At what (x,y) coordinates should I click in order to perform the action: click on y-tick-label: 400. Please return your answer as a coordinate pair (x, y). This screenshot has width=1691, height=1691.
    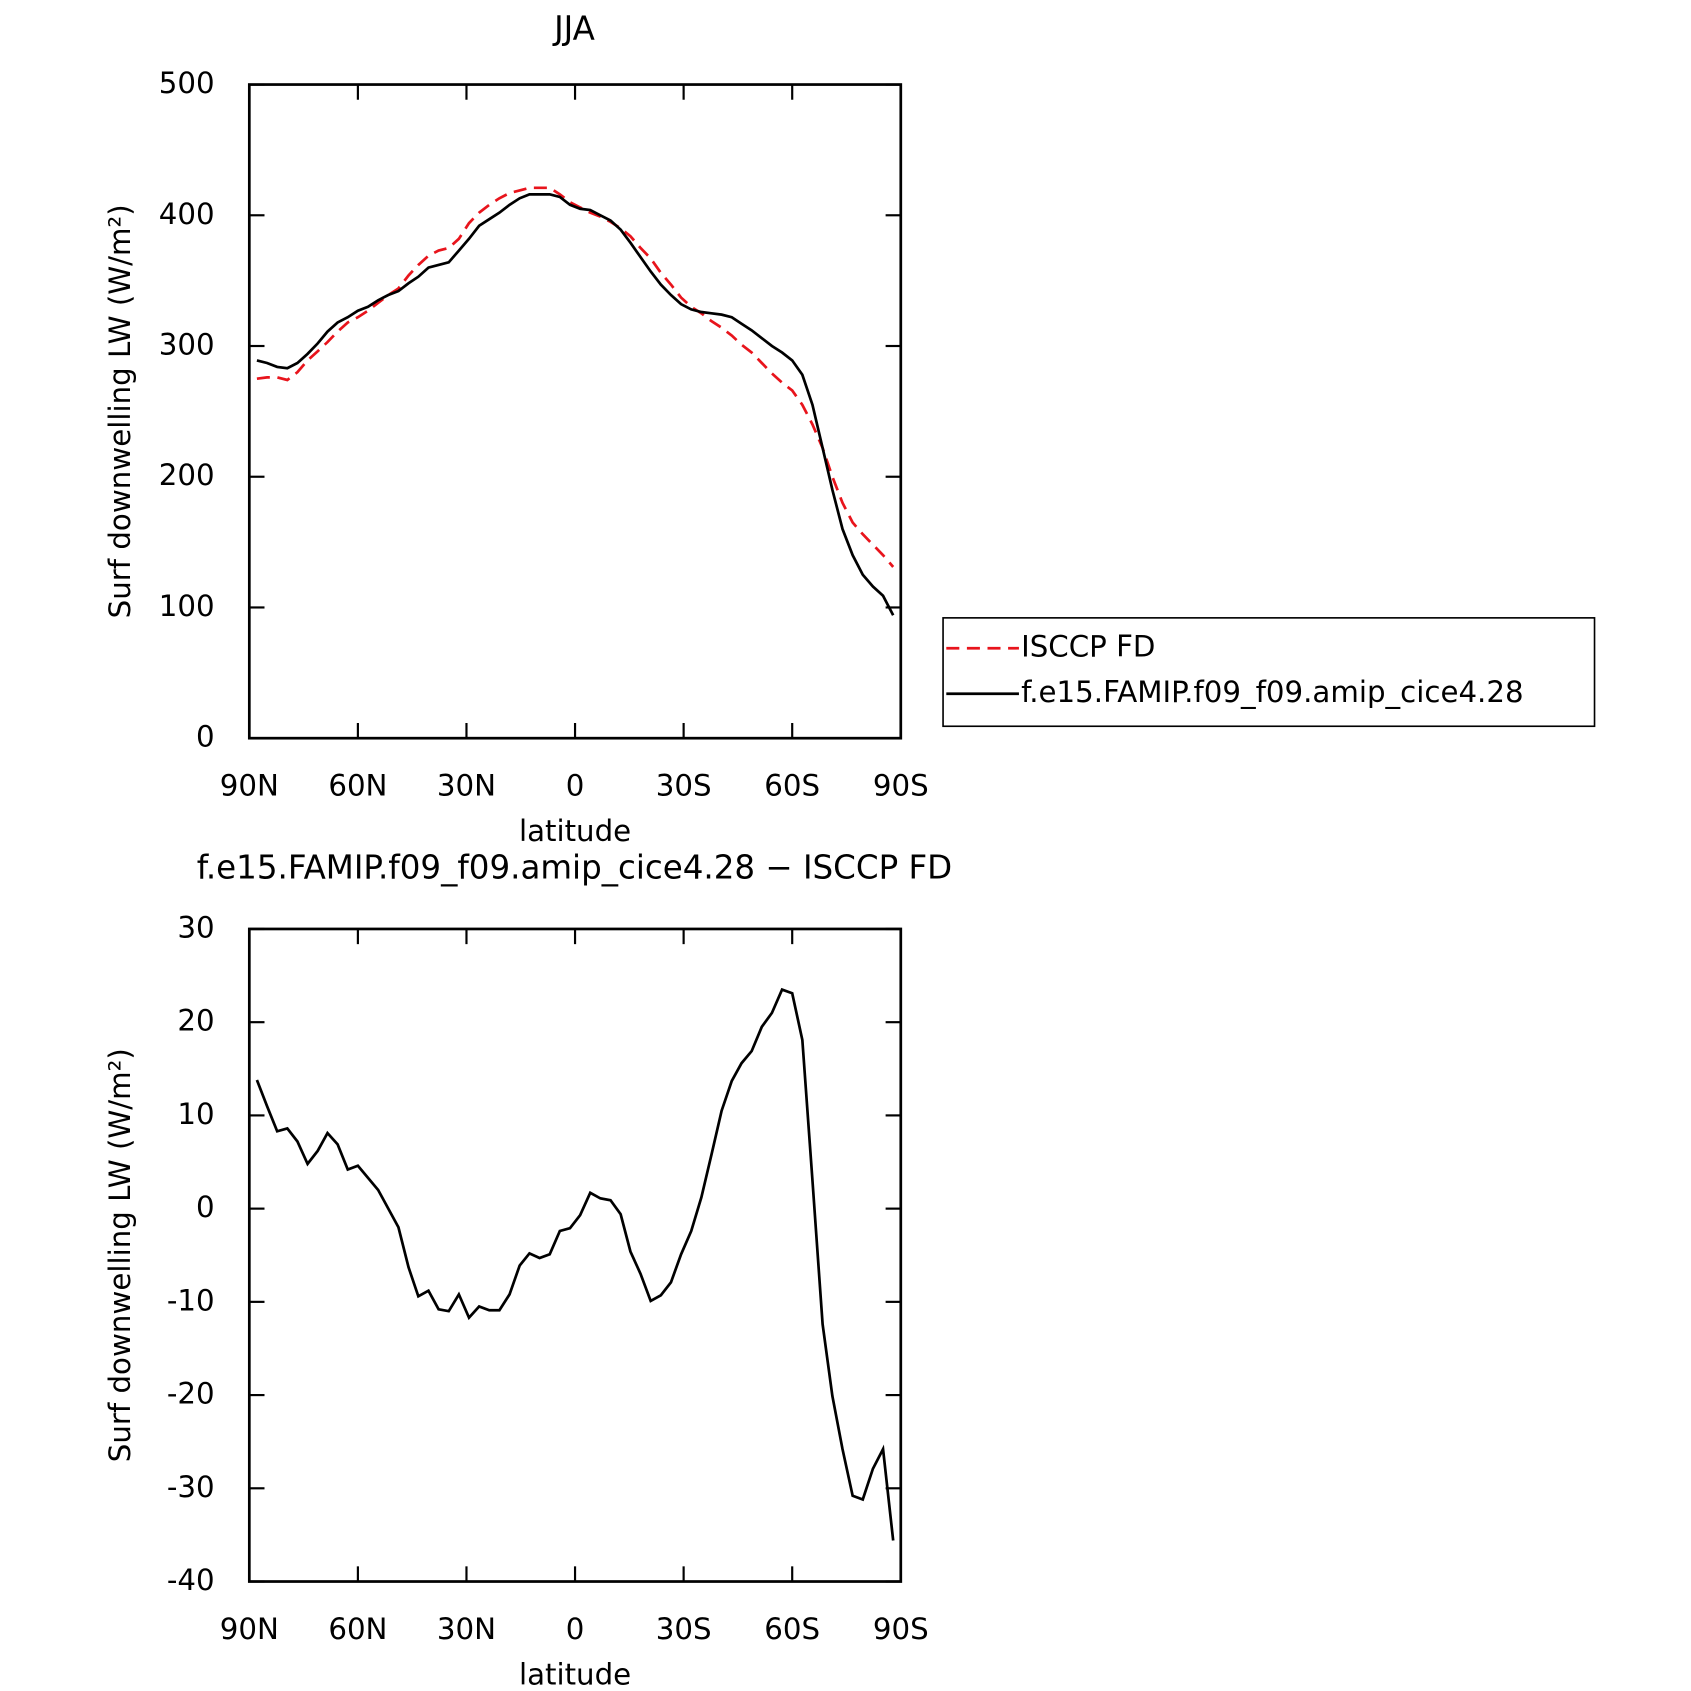
    Looking at the image, I should click on (187, 214).